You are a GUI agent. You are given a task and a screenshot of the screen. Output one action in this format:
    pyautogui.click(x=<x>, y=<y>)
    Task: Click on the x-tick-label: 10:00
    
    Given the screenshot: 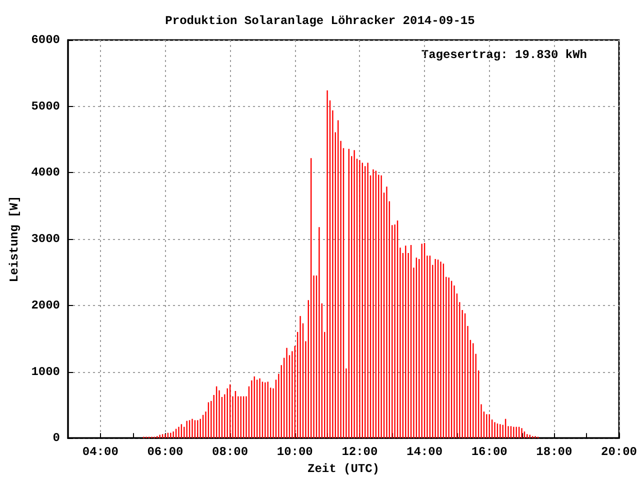 What is the action you would take?
    pyautogui.click(x=294, y=452)
    